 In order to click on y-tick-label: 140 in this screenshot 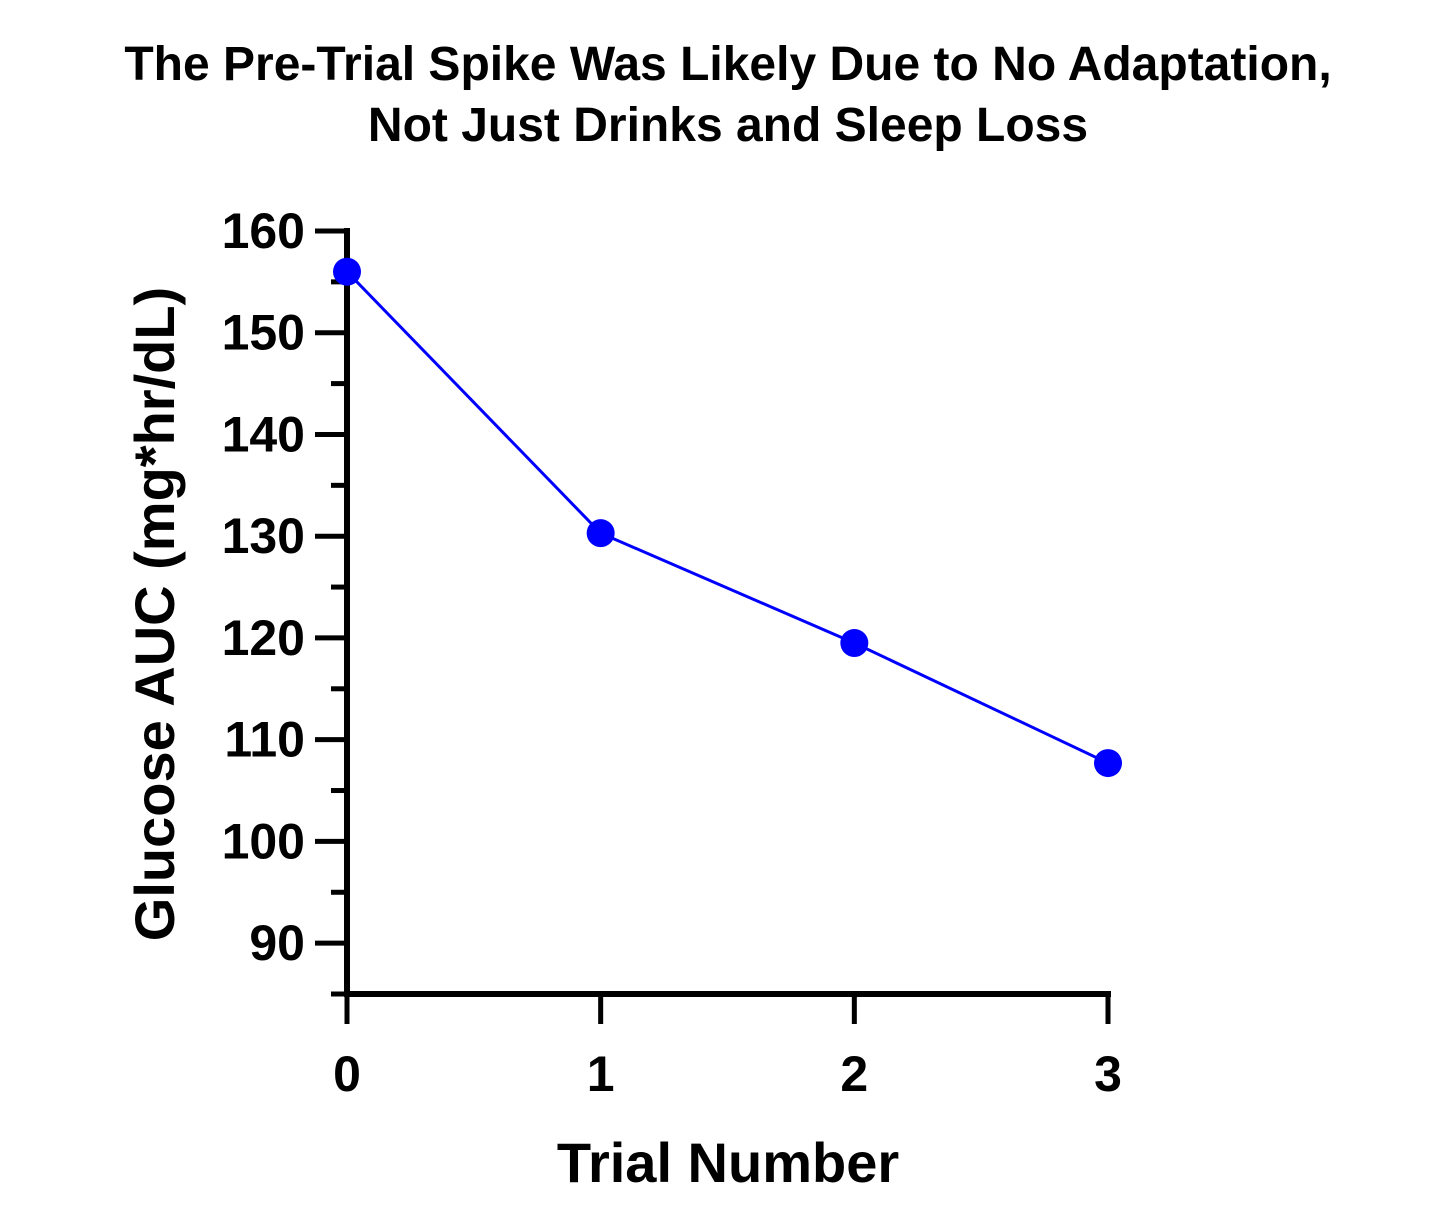, I will do `click(263, 434)`.